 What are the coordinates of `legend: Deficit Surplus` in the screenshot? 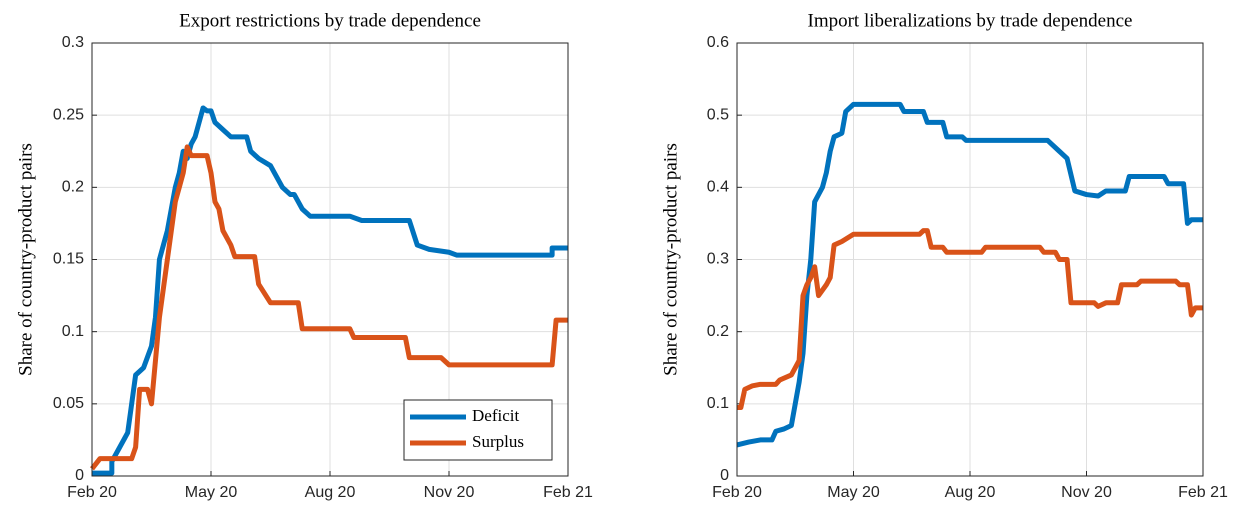 It's located at (478, 430).